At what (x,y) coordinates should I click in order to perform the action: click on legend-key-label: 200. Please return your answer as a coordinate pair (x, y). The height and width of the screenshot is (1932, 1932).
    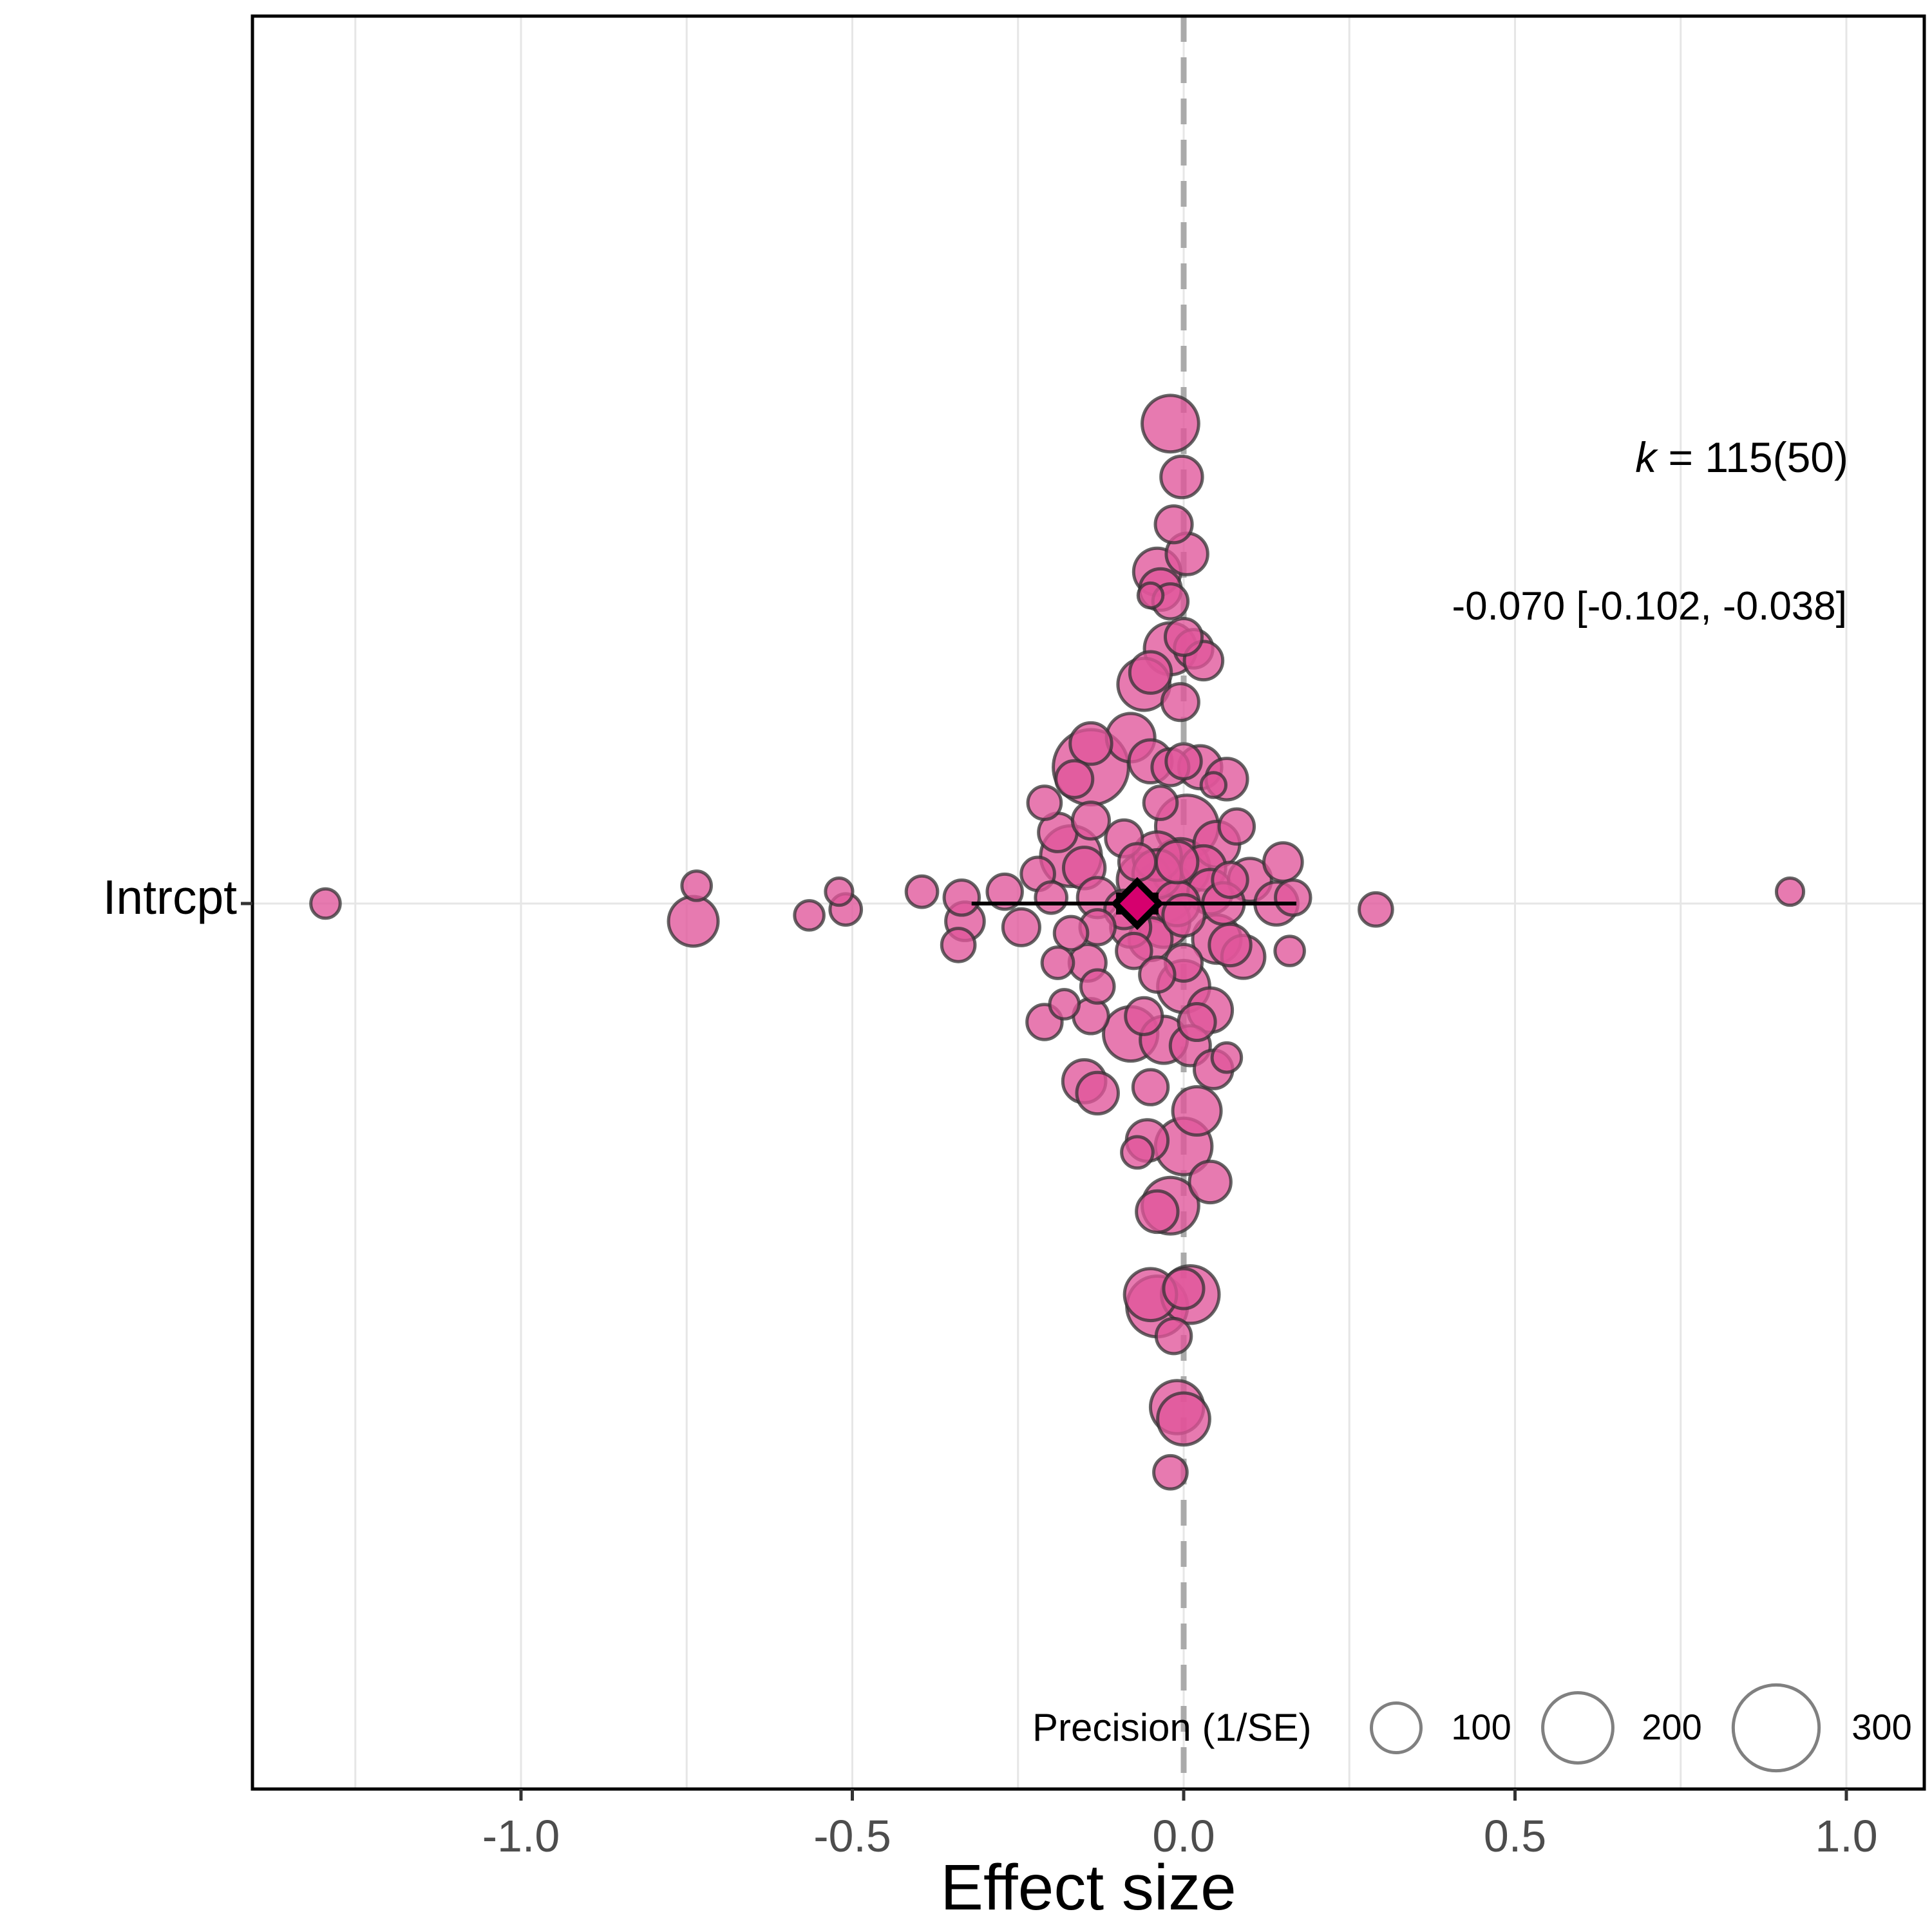
    Looking at the image, I should click on (1671, 1727).